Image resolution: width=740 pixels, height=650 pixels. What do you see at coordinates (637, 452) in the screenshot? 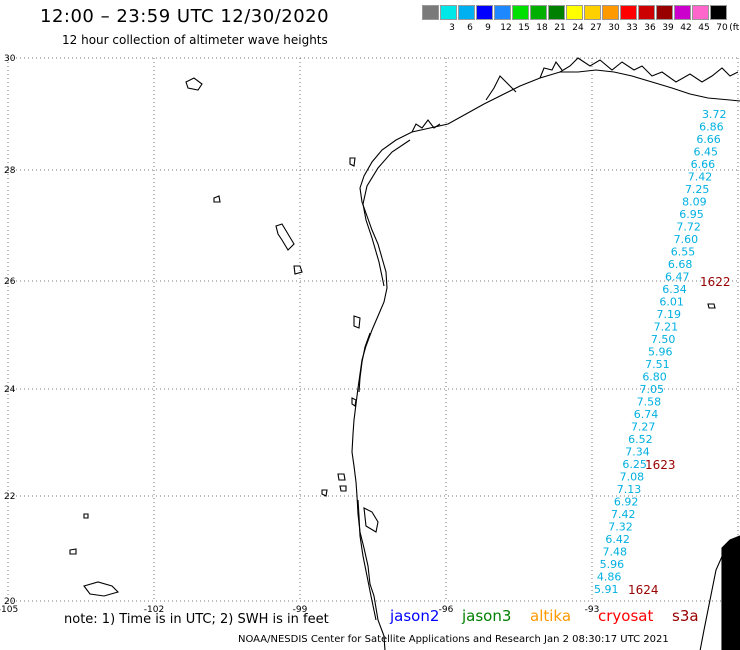
I see `wave-height-value: 7.34` at bounding box center [637, 452].